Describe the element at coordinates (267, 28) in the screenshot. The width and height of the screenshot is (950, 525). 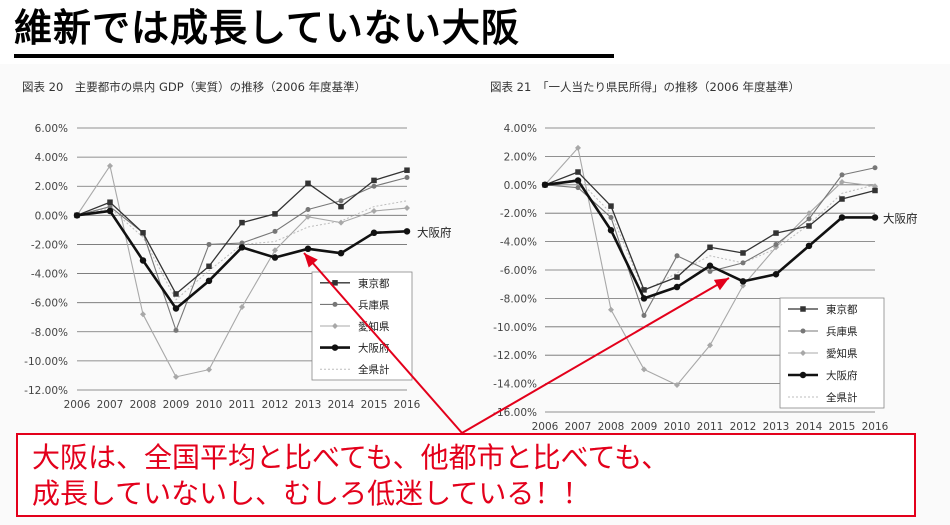
I see `page-title: 維新では成長していない大阪` at that location.